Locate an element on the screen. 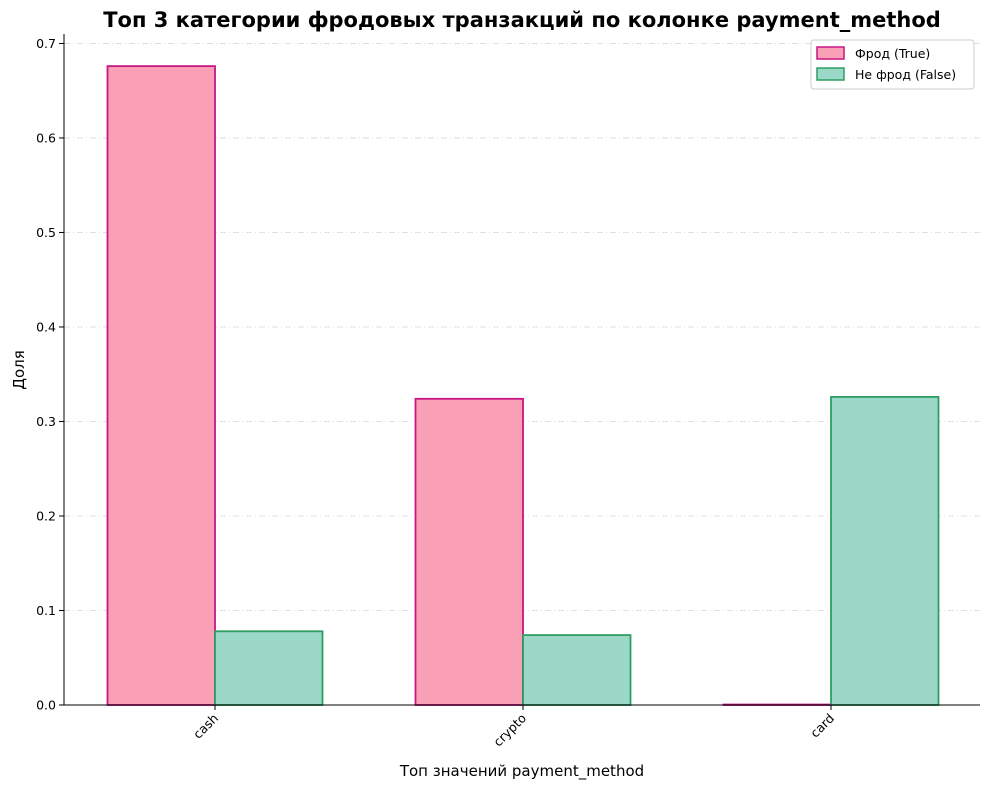  y-tick-label: 0.4 is located at coordinates (46, 326).